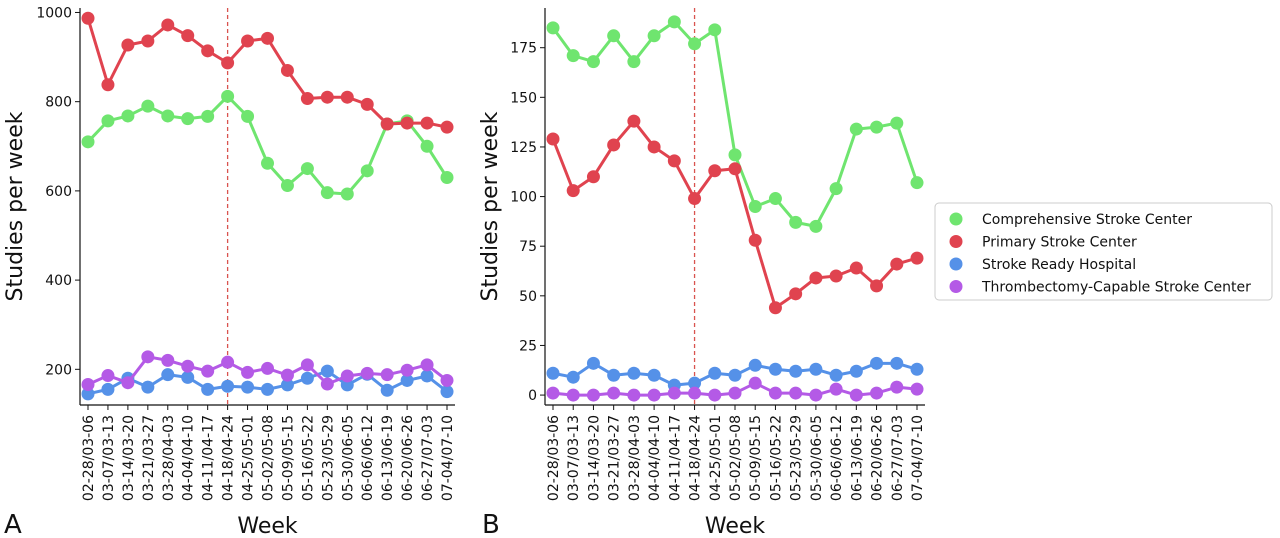 The width and height of the screenshot is (1280, 538). What do you see at coordinates (249, 458) in the screenshot?
I see `x-tick-label: 04-25/05-01` at bounding box center [249, 458].